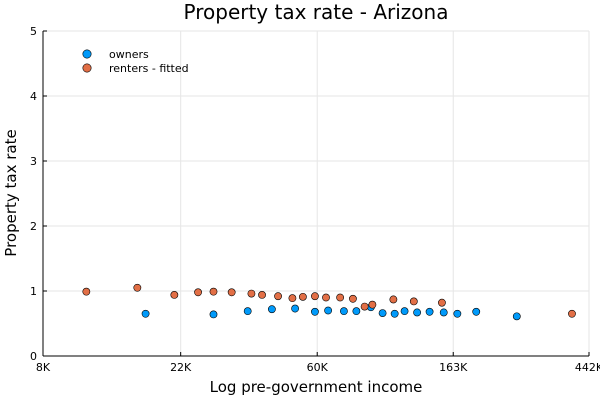 The height and width of the screenshot is (400, 600). Describe the element at coordinates (33, 356) in the screenshot. I see `y-tick-label: 0` at that location.